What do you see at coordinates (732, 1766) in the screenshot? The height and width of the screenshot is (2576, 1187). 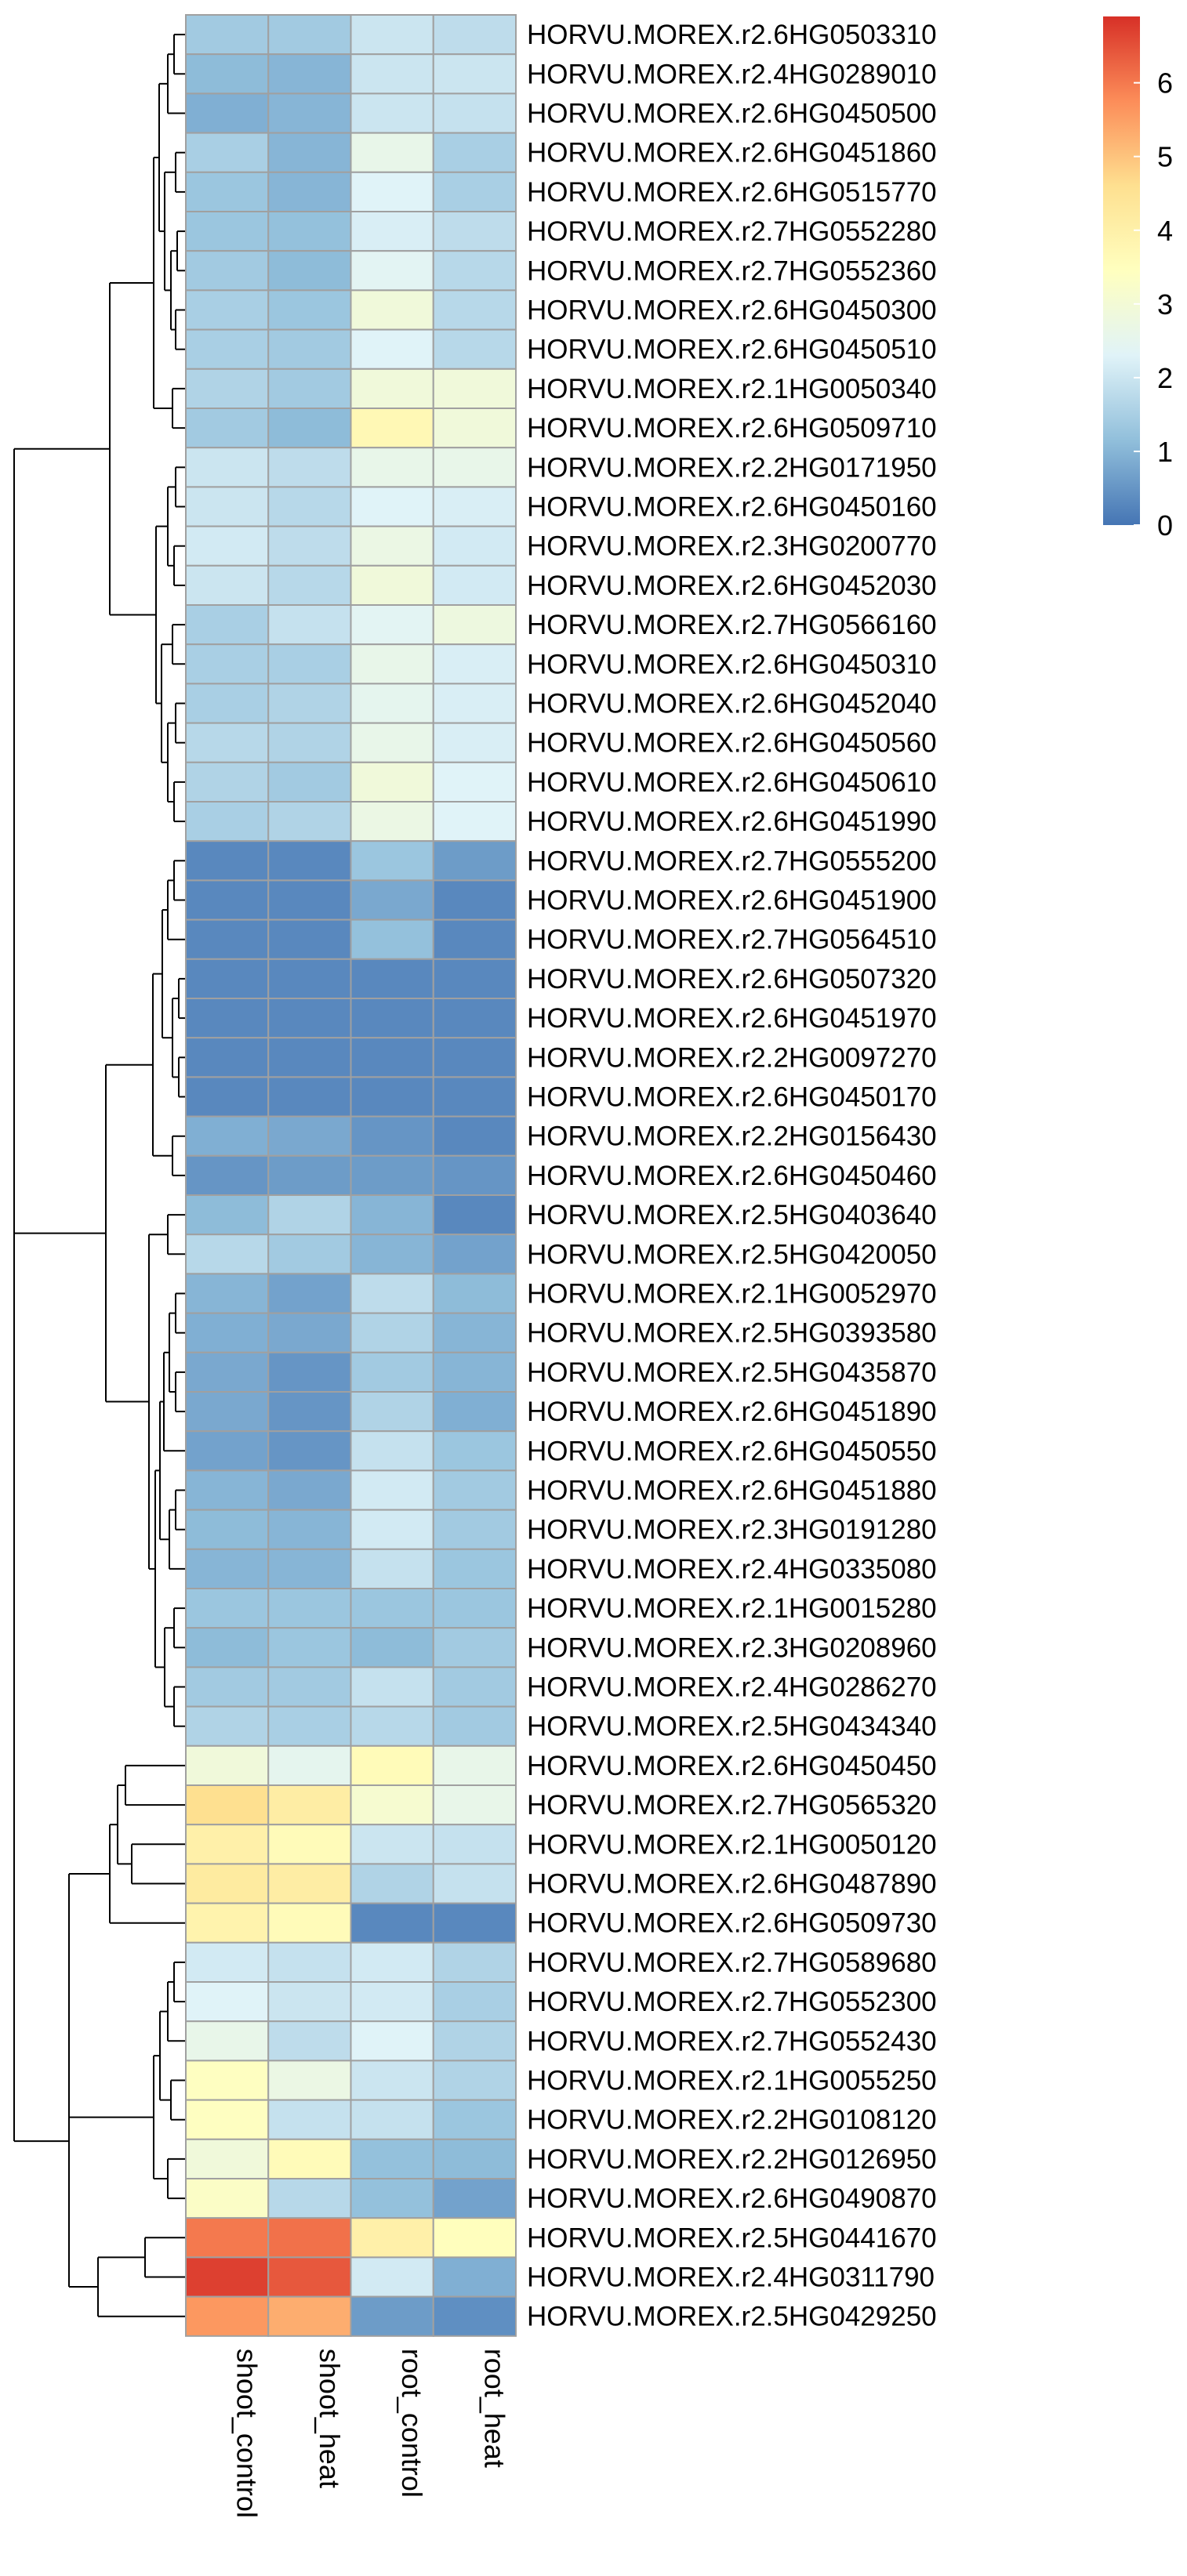 I see `row-label: HORVU.MOREX.r2.6HG0450450` at bounding box center [732, 1766].